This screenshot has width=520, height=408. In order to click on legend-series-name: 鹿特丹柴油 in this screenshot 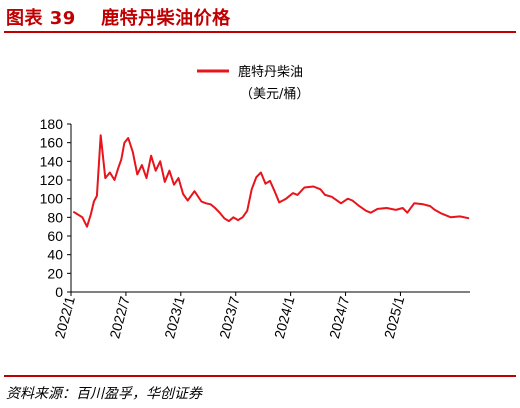, I will do `click(270, 72)`.